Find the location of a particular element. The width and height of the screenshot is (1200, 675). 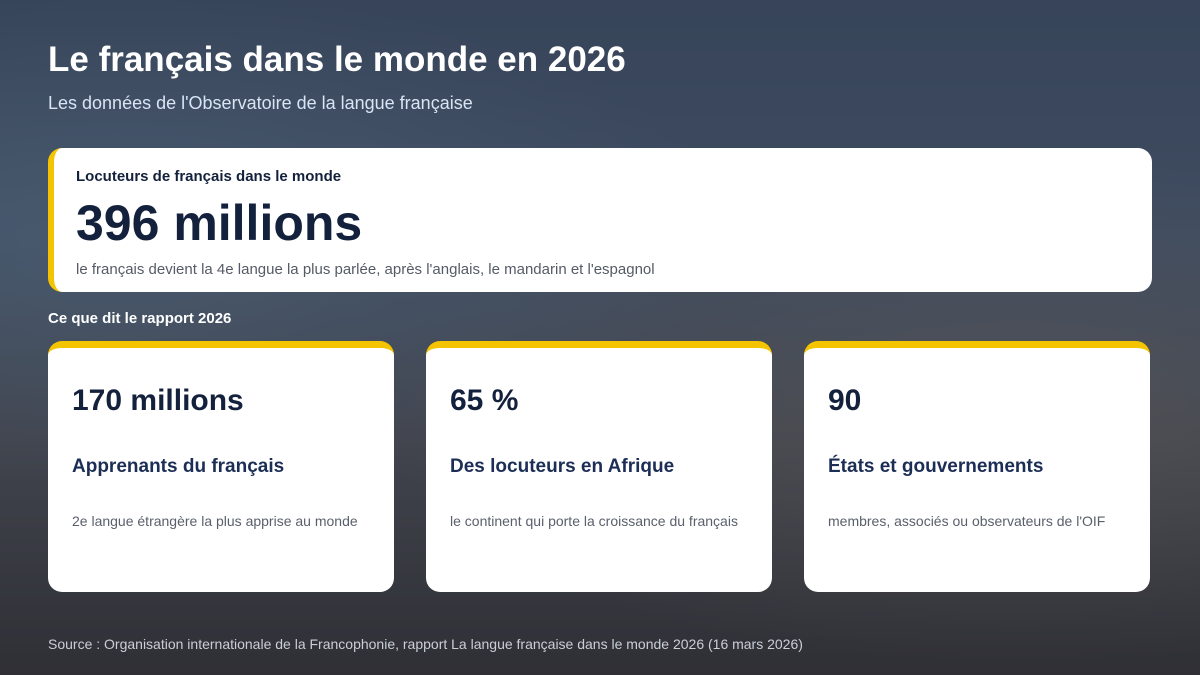

card-title: Apprenants du français is located at coordinates (178, 466).